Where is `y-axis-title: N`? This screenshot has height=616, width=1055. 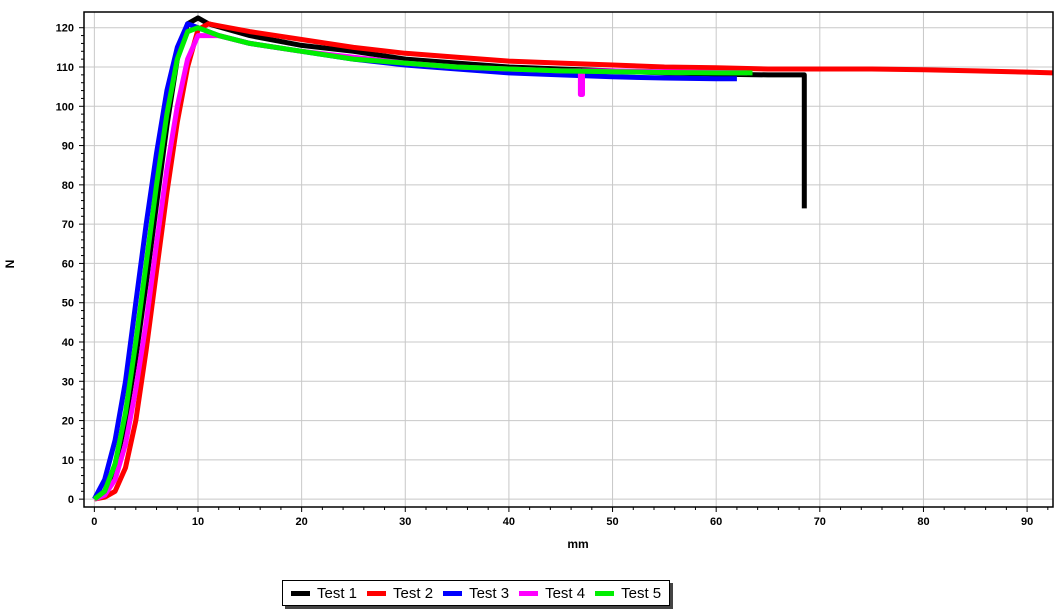
y-axis-title: N is located at coordinates (10, 264).